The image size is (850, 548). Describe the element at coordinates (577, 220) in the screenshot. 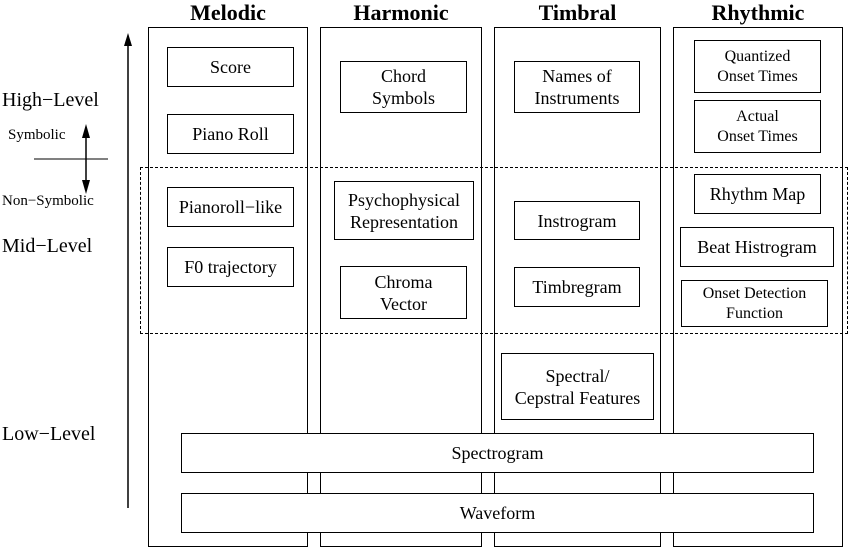

I see `box-instrogram: Instrogram` at that location.